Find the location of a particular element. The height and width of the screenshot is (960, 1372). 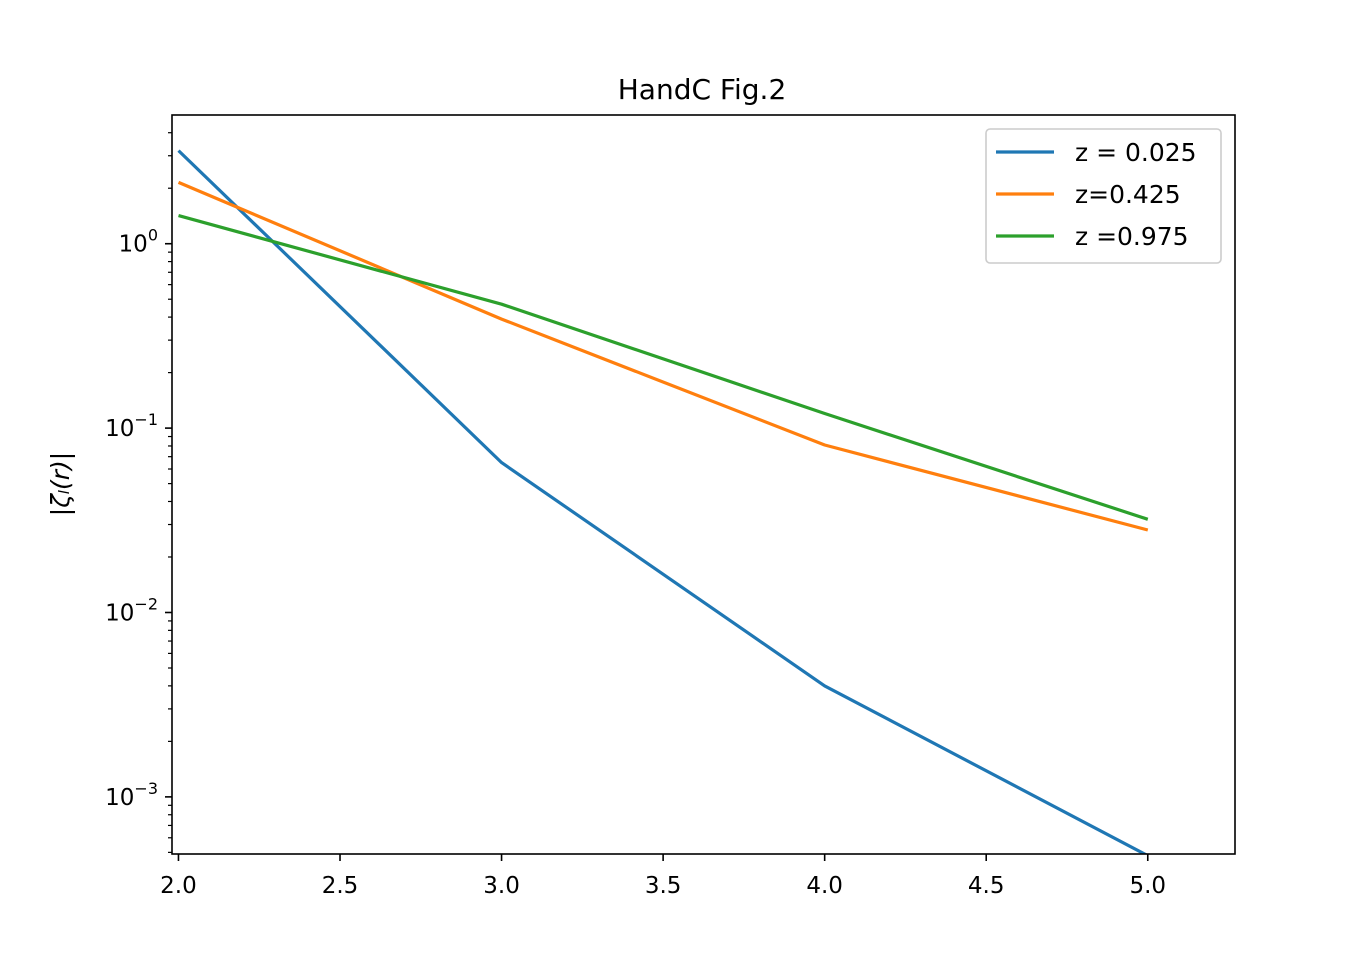

legend: z = 0.025 z=0.425 z =0.975 is located at coordinates (1103, 196).